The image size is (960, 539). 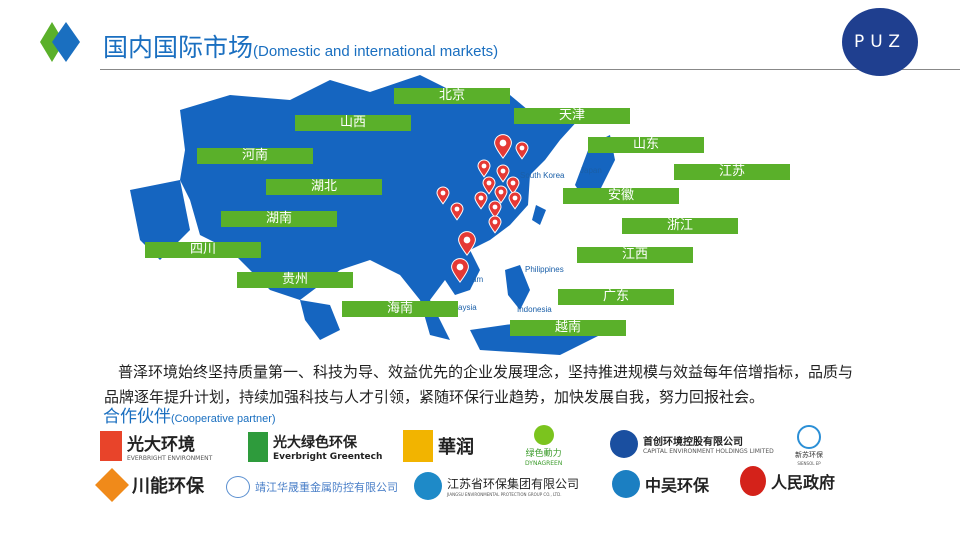 I want to click on divider, so click(x=530, y=69).